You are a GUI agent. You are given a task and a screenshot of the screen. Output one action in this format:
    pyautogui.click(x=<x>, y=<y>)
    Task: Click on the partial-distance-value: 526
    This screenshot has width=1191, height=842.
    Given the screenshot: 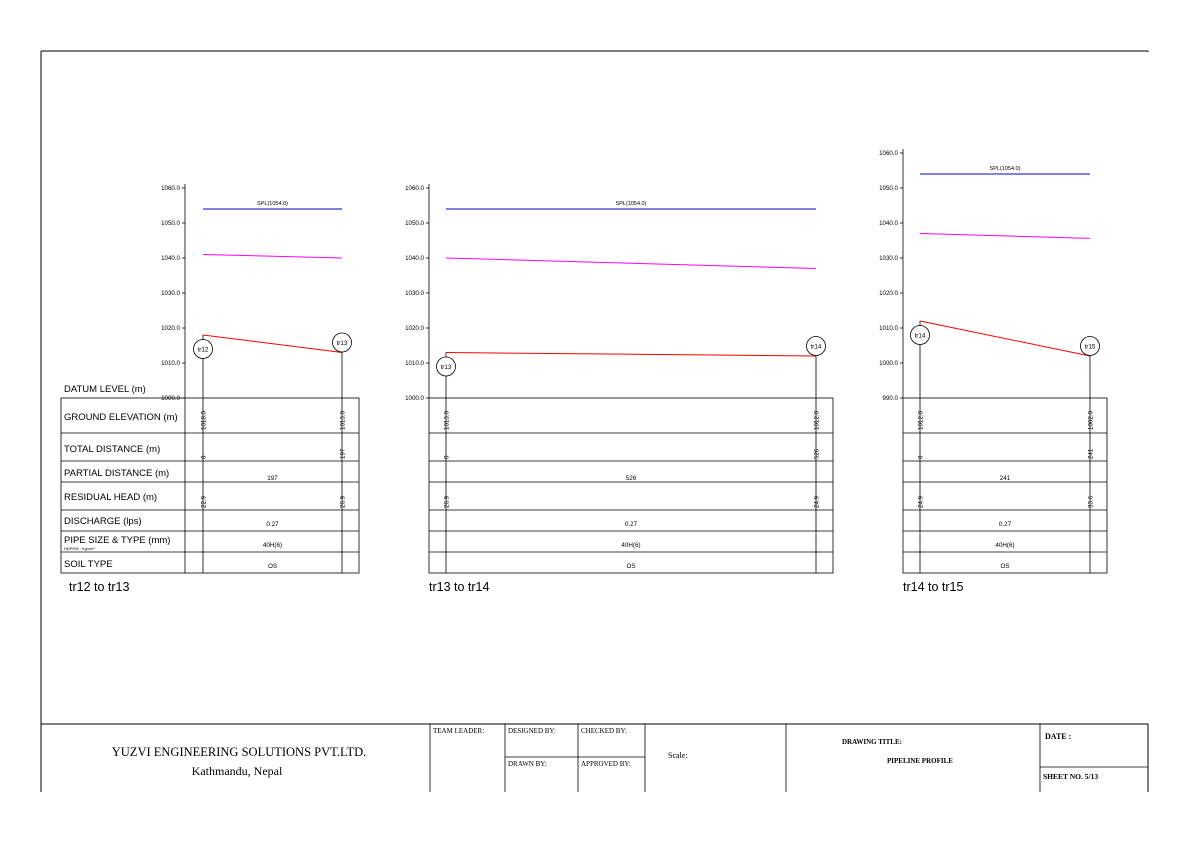 What is the action you would take?
    pyautogui.click(x=631, y=478)
    